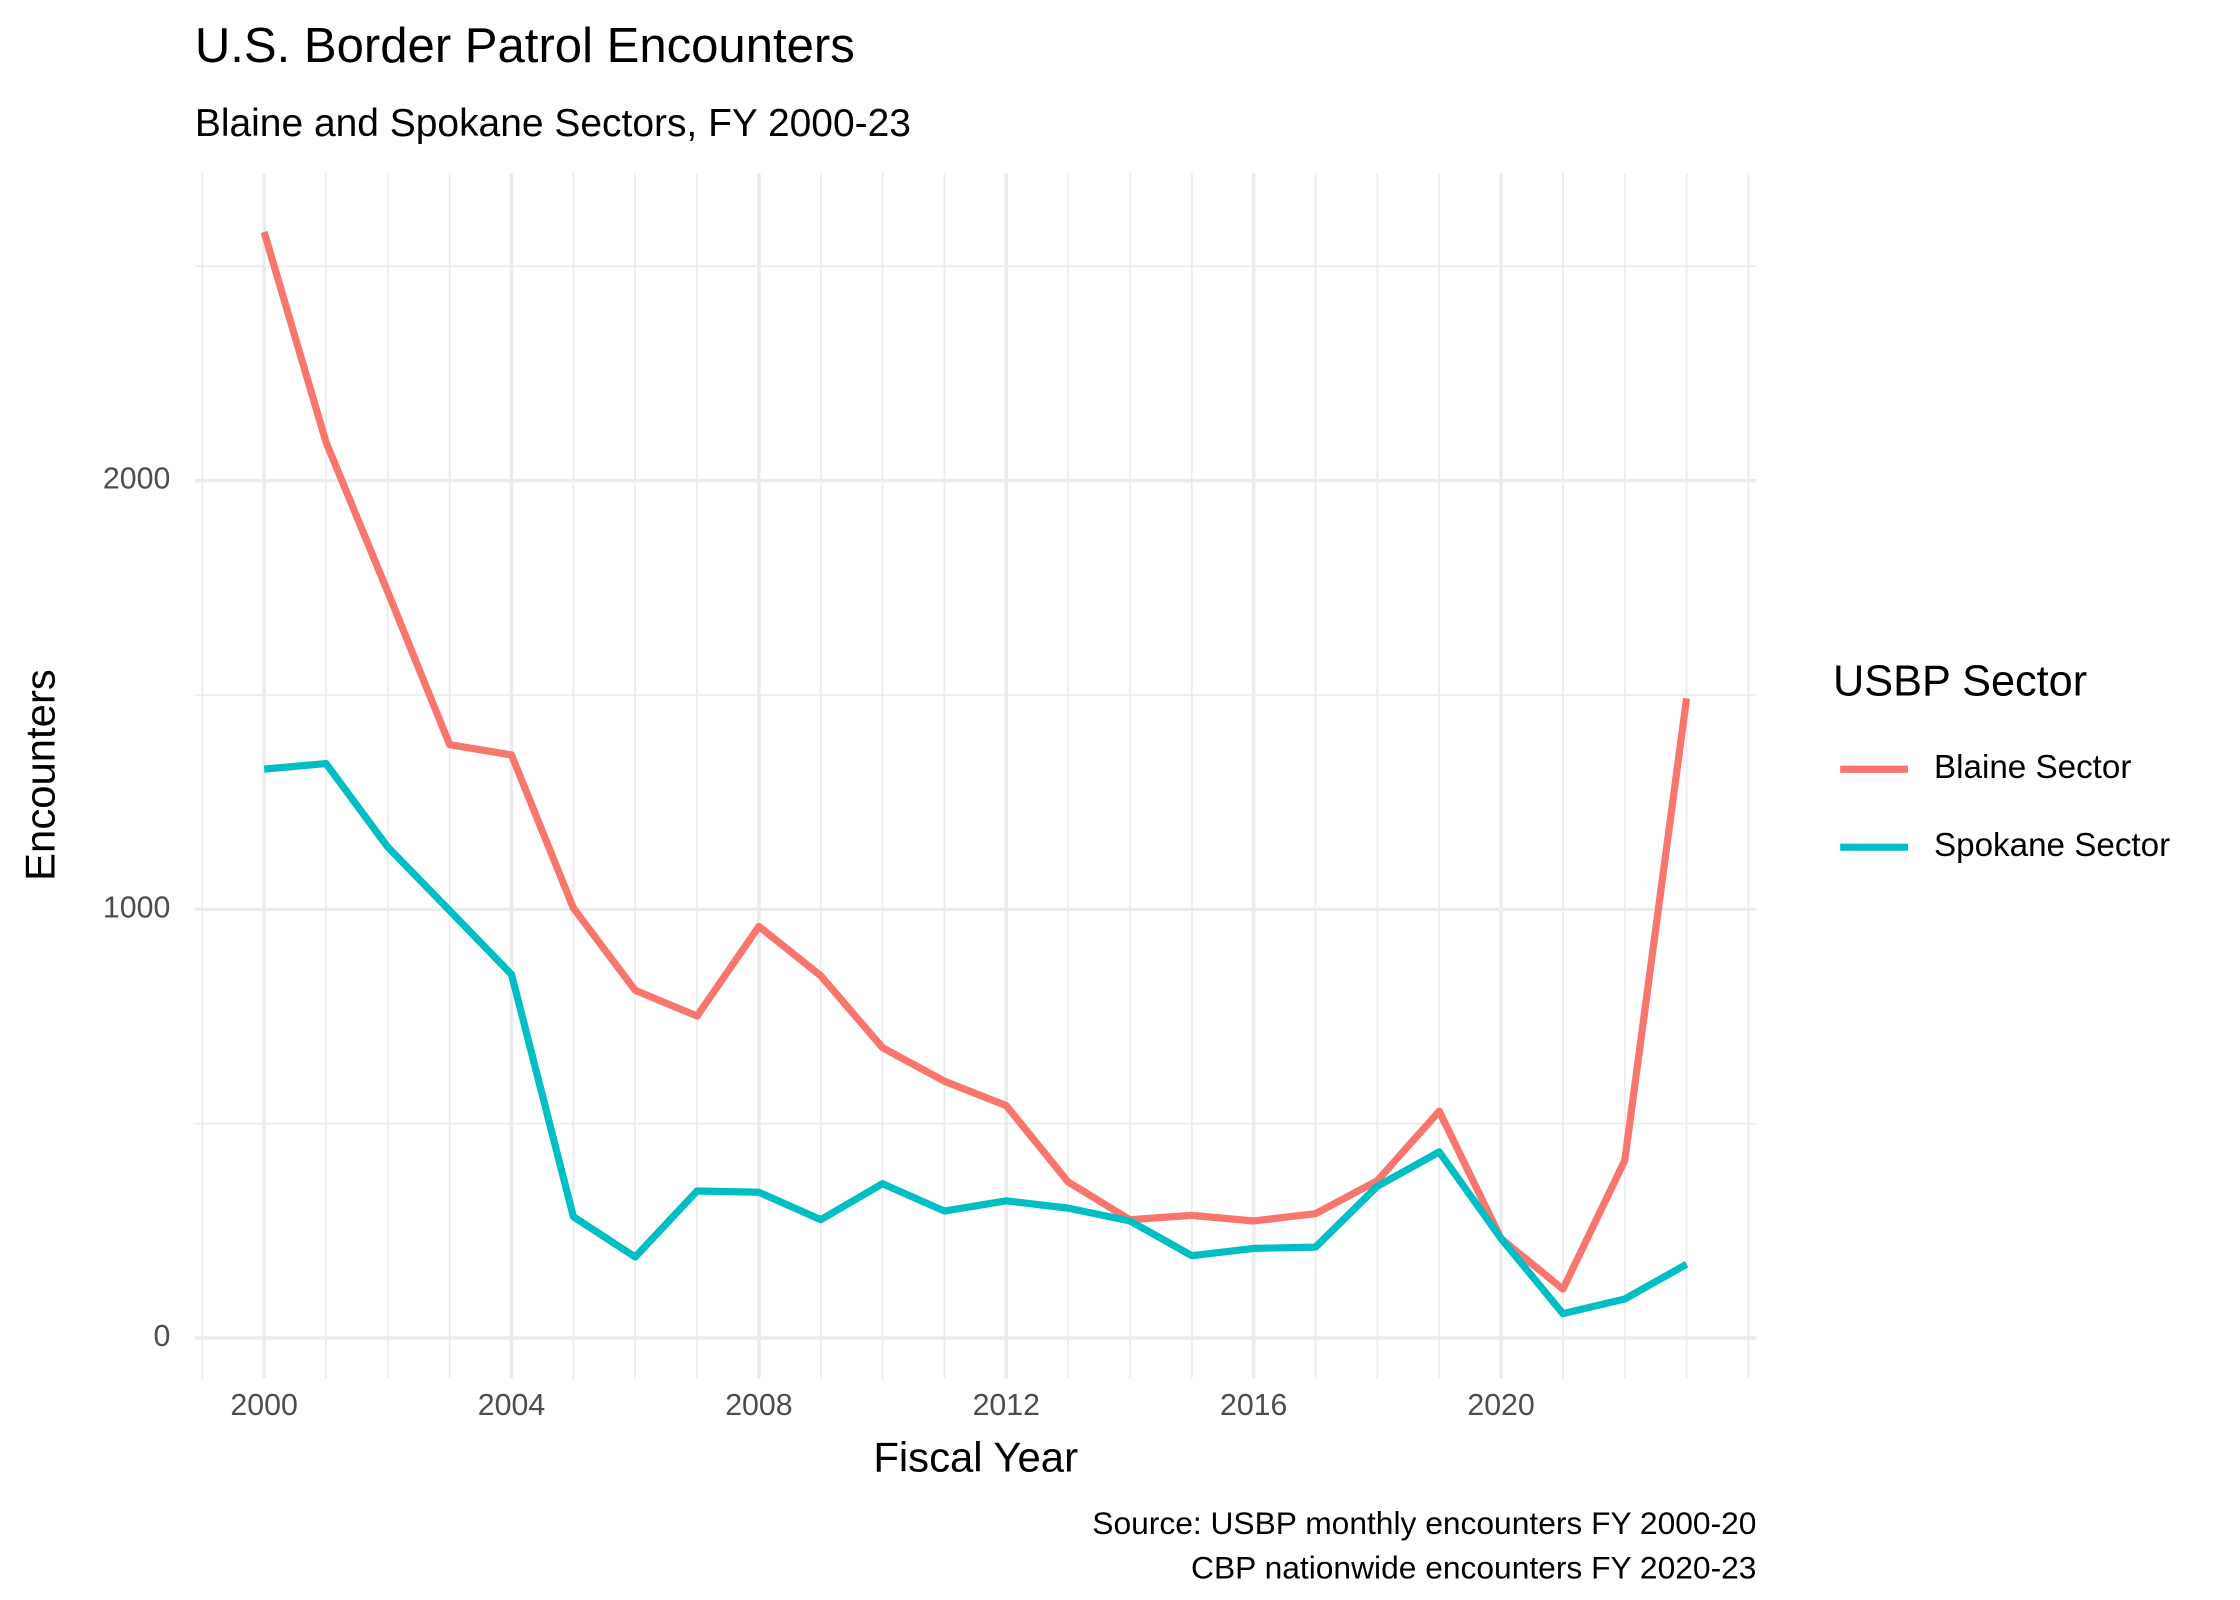 The height and width of the screenshot is (1600, 2240). Describe the element at coordinates (161, 1336) in the screenshot. I see `y-tick-label: 0` at that location.